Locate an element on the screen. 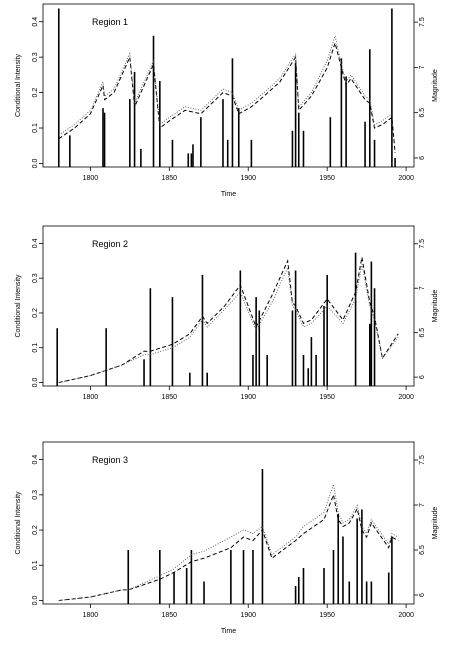 Image resolution: width=474 pixels, height=651 pixels. region-label: Region 1 is located at coordinates (110, 22).